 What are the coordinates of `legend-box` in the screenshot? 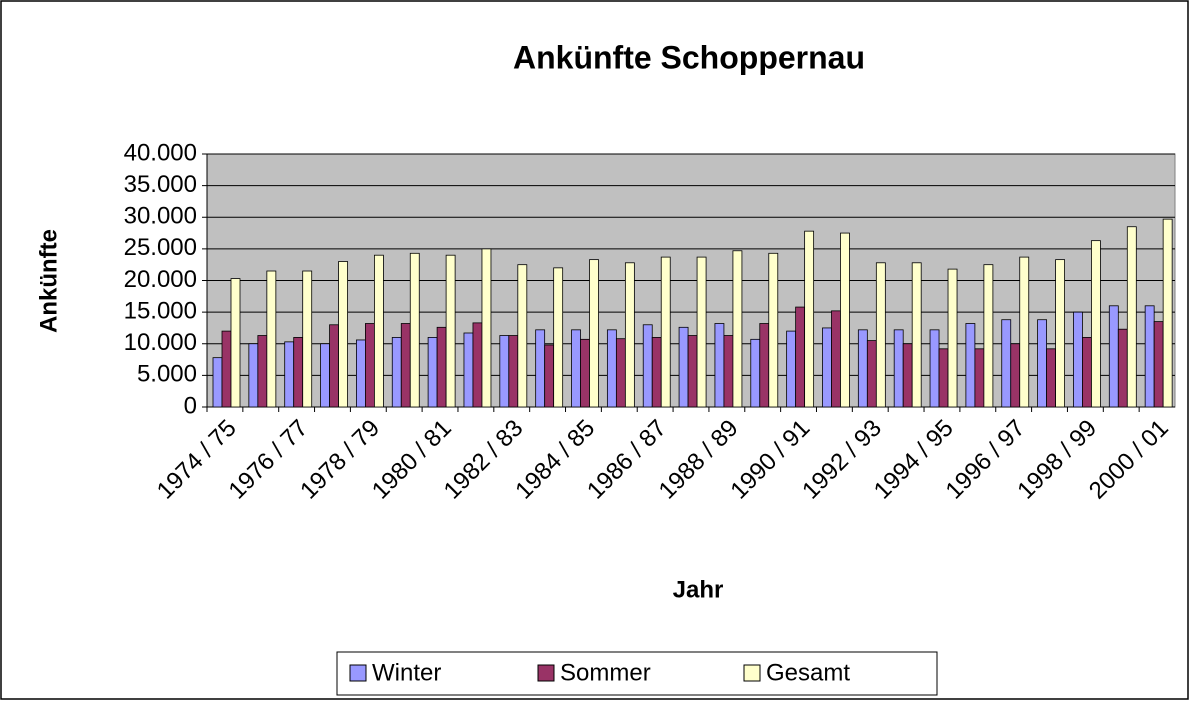 It's located at (637, 673).